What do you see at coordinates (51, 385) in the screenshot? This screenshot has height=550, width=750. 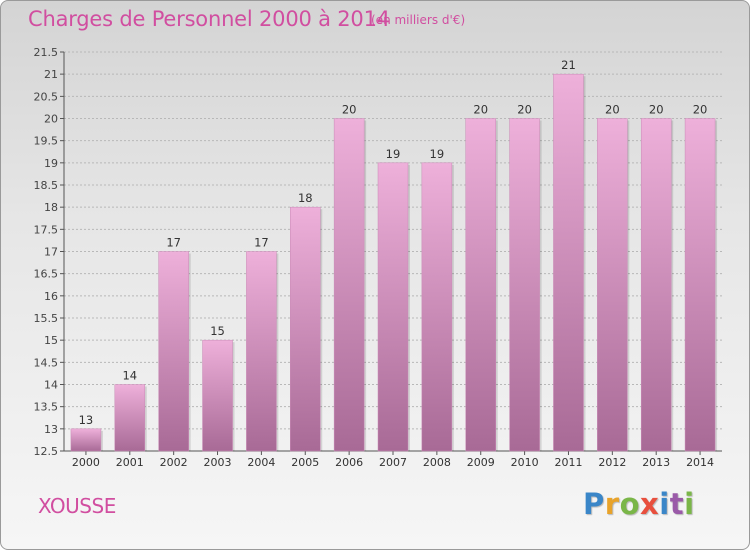 I see `y-tick-label: 14` at bounding box center [51, 385].